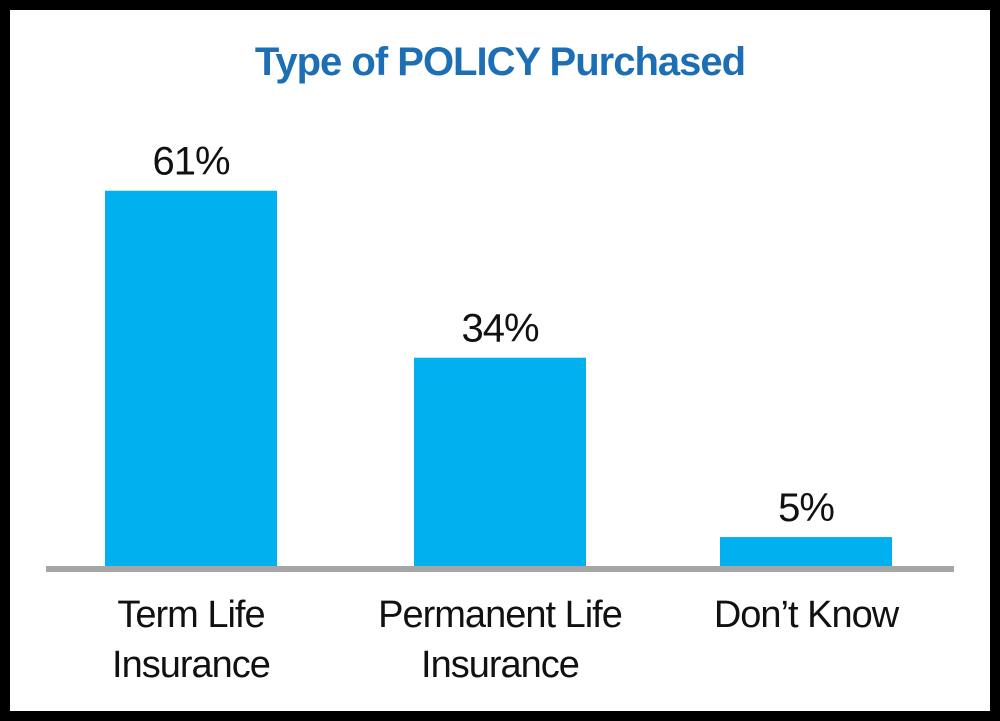  What do you see at coordinates (190, 615) in the screenshot?
I see `category-label-0-0: Term Life` at bounding box center [190, 615].